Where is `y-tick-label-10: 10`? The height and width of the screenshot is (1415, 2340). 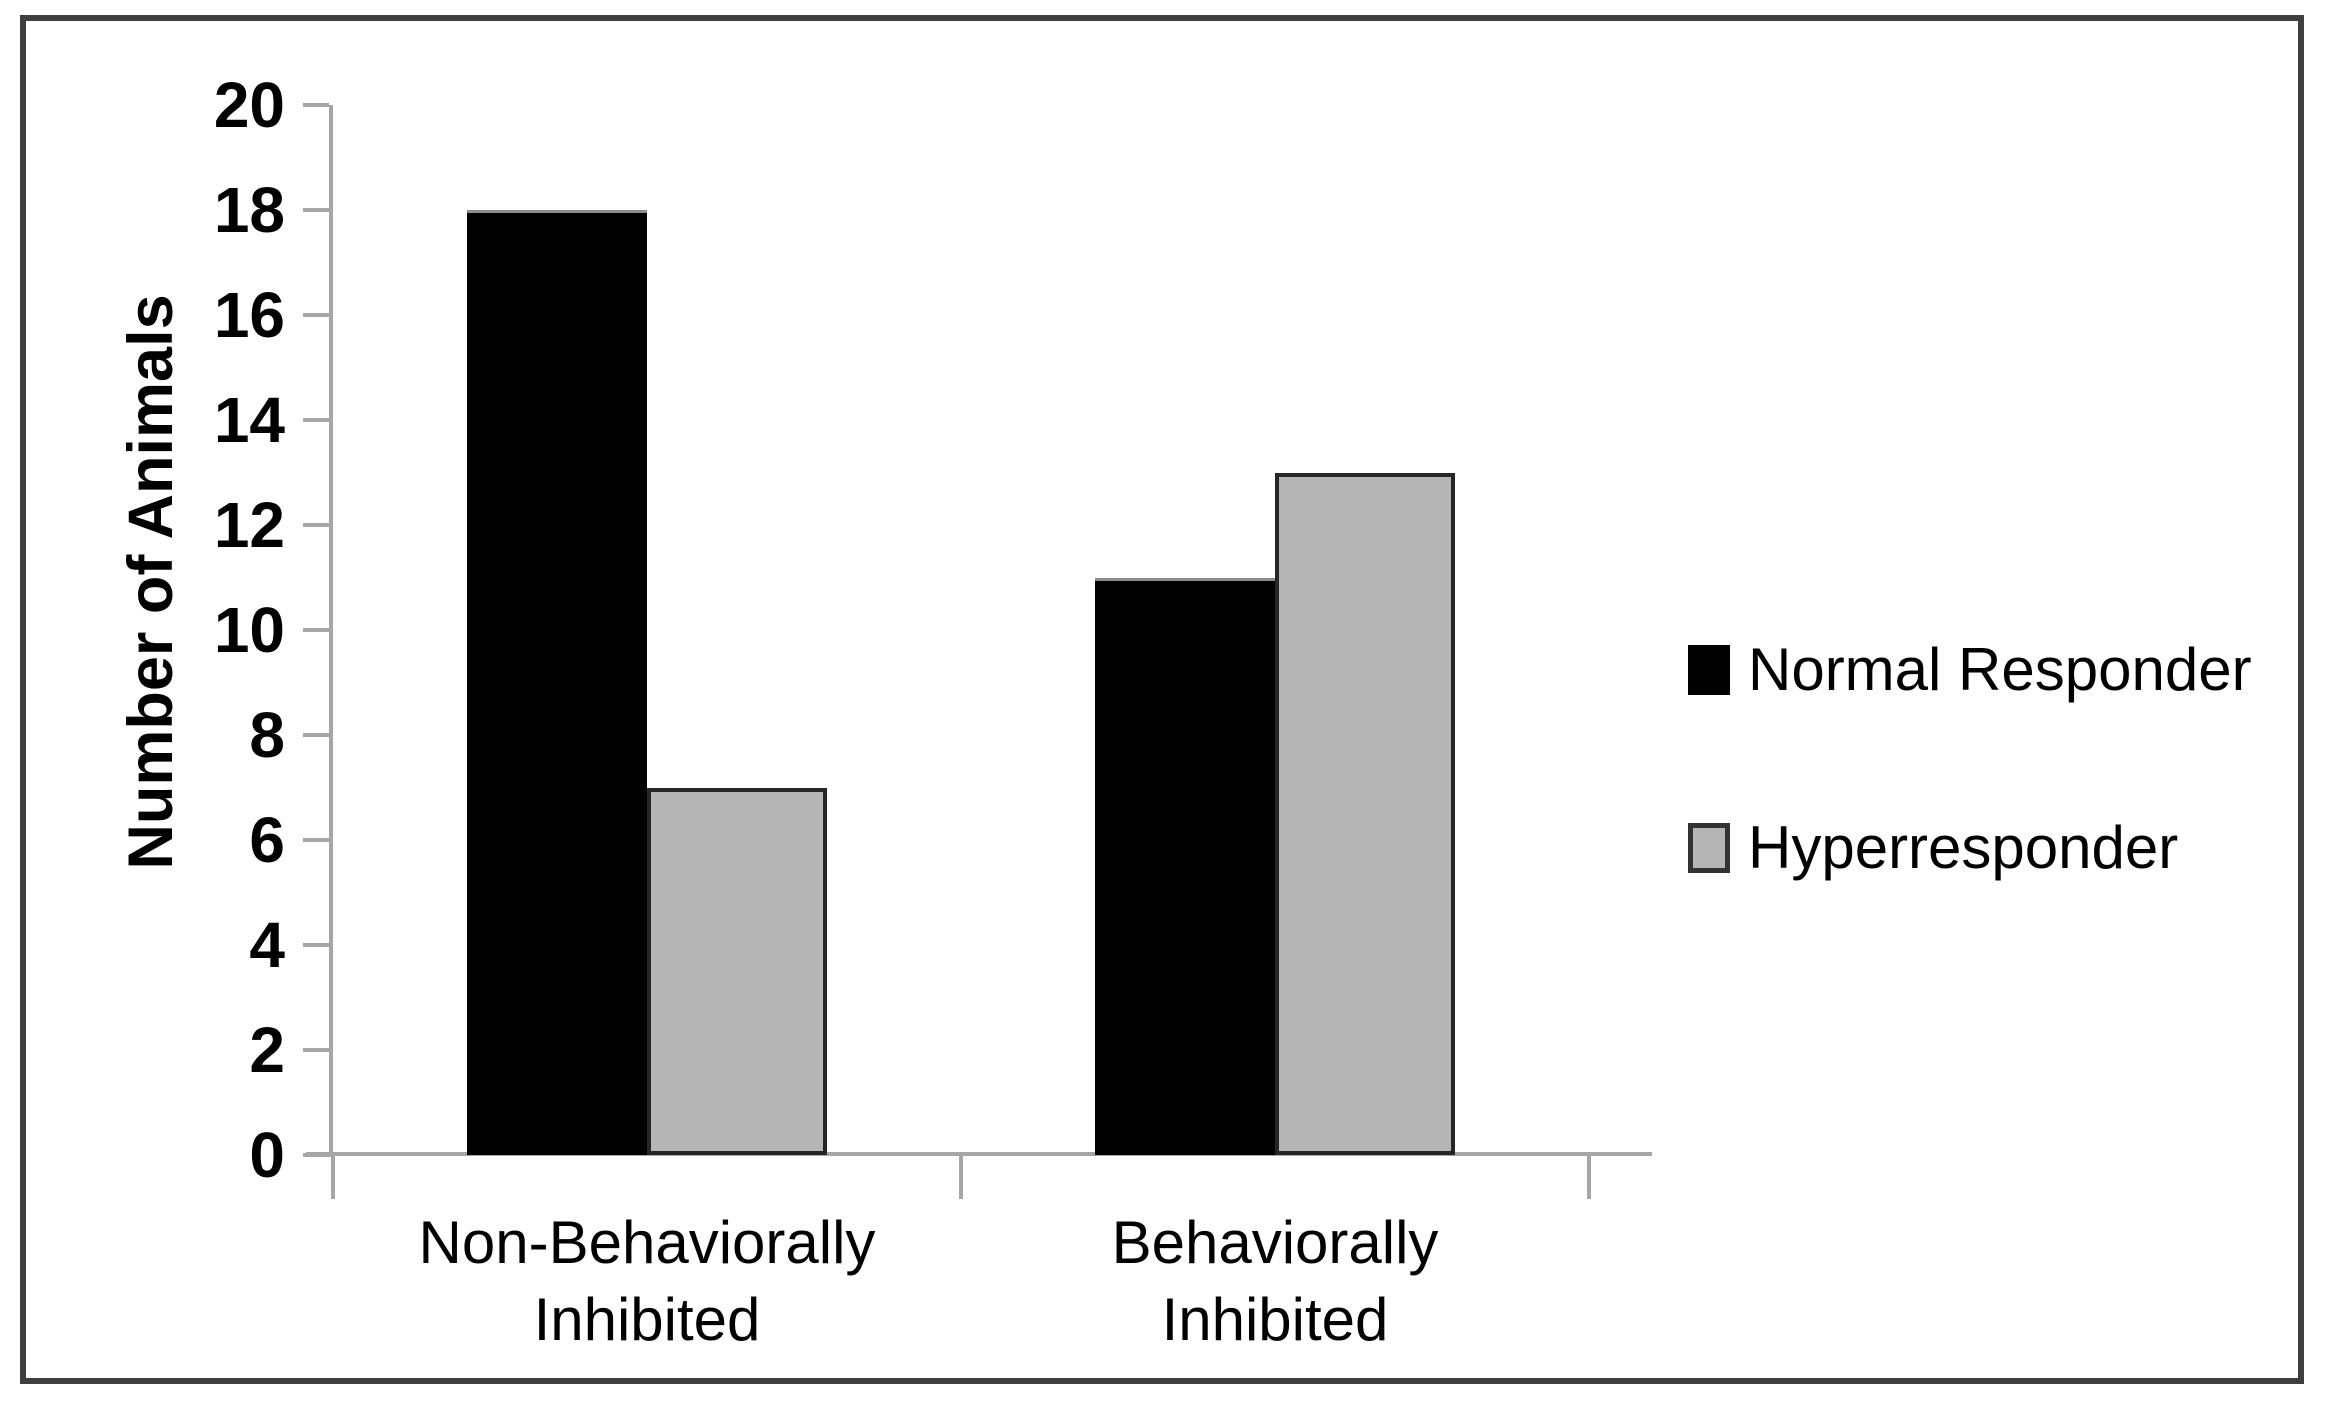 y-tick-label-10: 10 is located at coordinates (249, 630).